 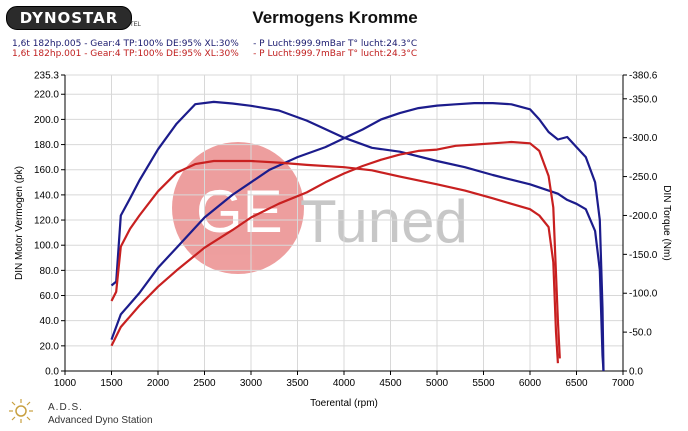 I want to click on y-axis-title: DIN Motor Vermogen (pk), so click(x=19, y=223).